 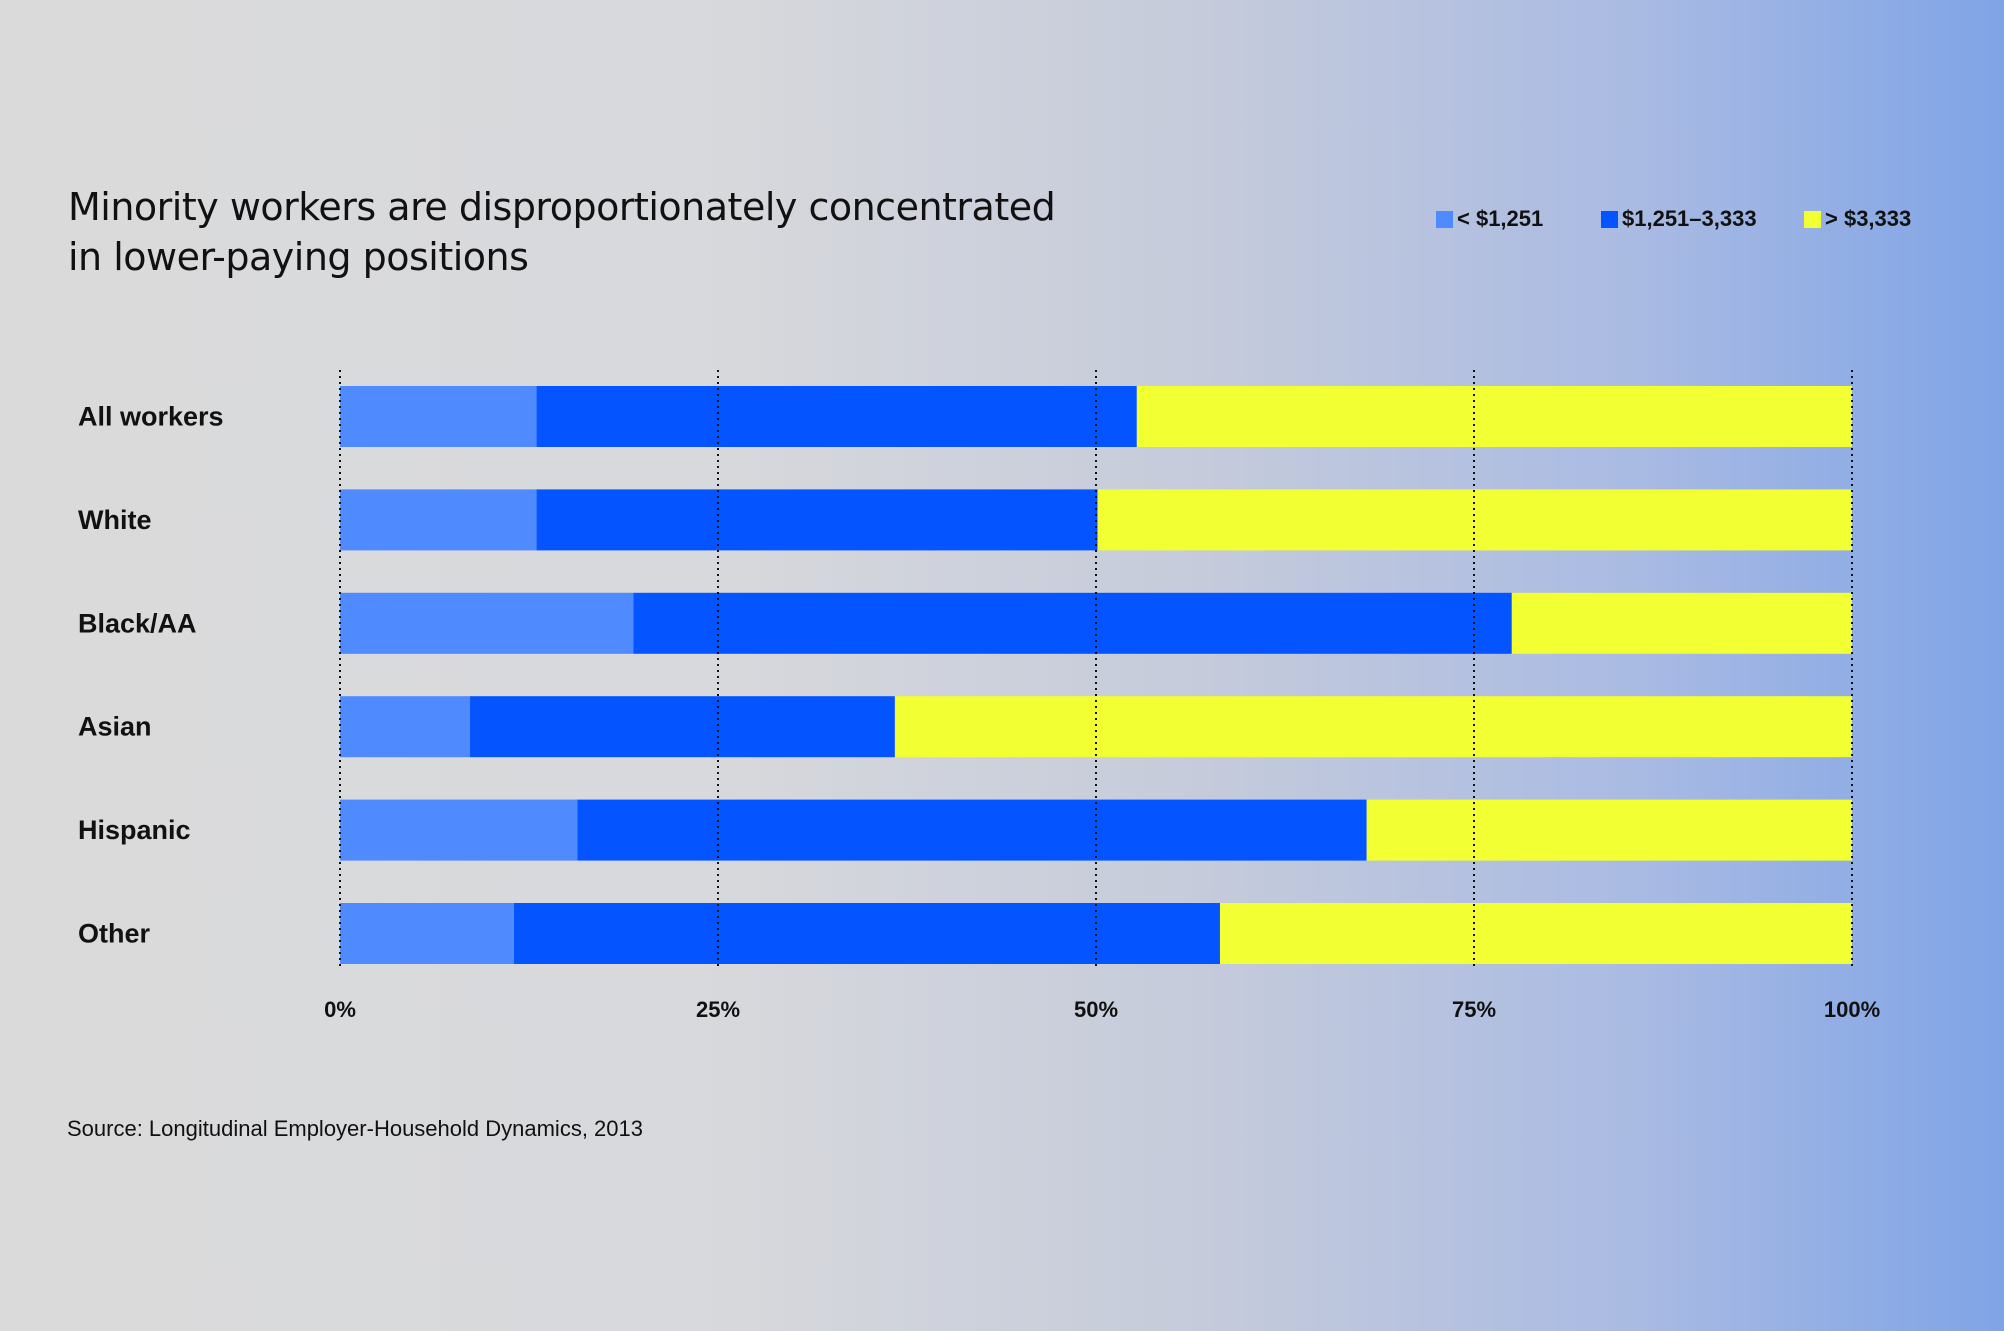 What do you see at coordinates (134, 830) in the screenshot?
I see `category-label: Hispanic` at bounding box center [134, 830].